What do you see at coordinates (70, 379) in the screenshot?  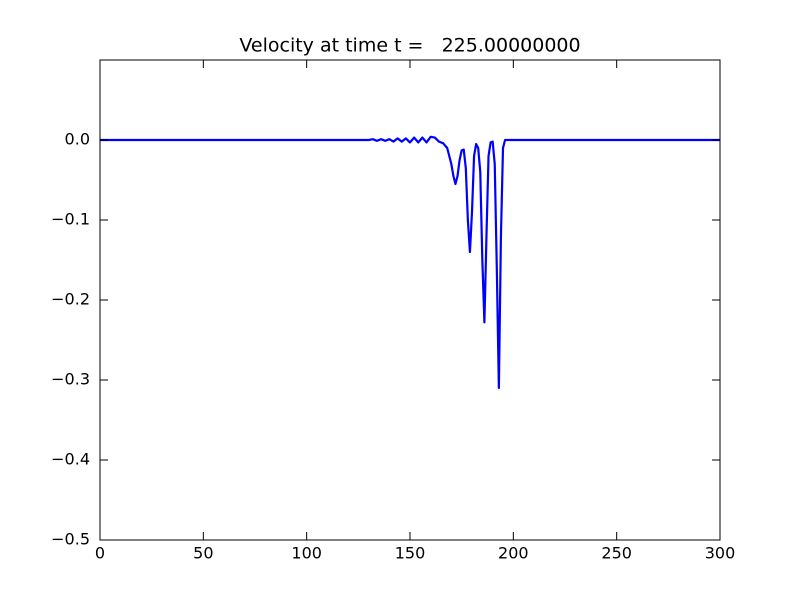 I see `y-tick-label: −0.3` at bounding box center [70, 379].